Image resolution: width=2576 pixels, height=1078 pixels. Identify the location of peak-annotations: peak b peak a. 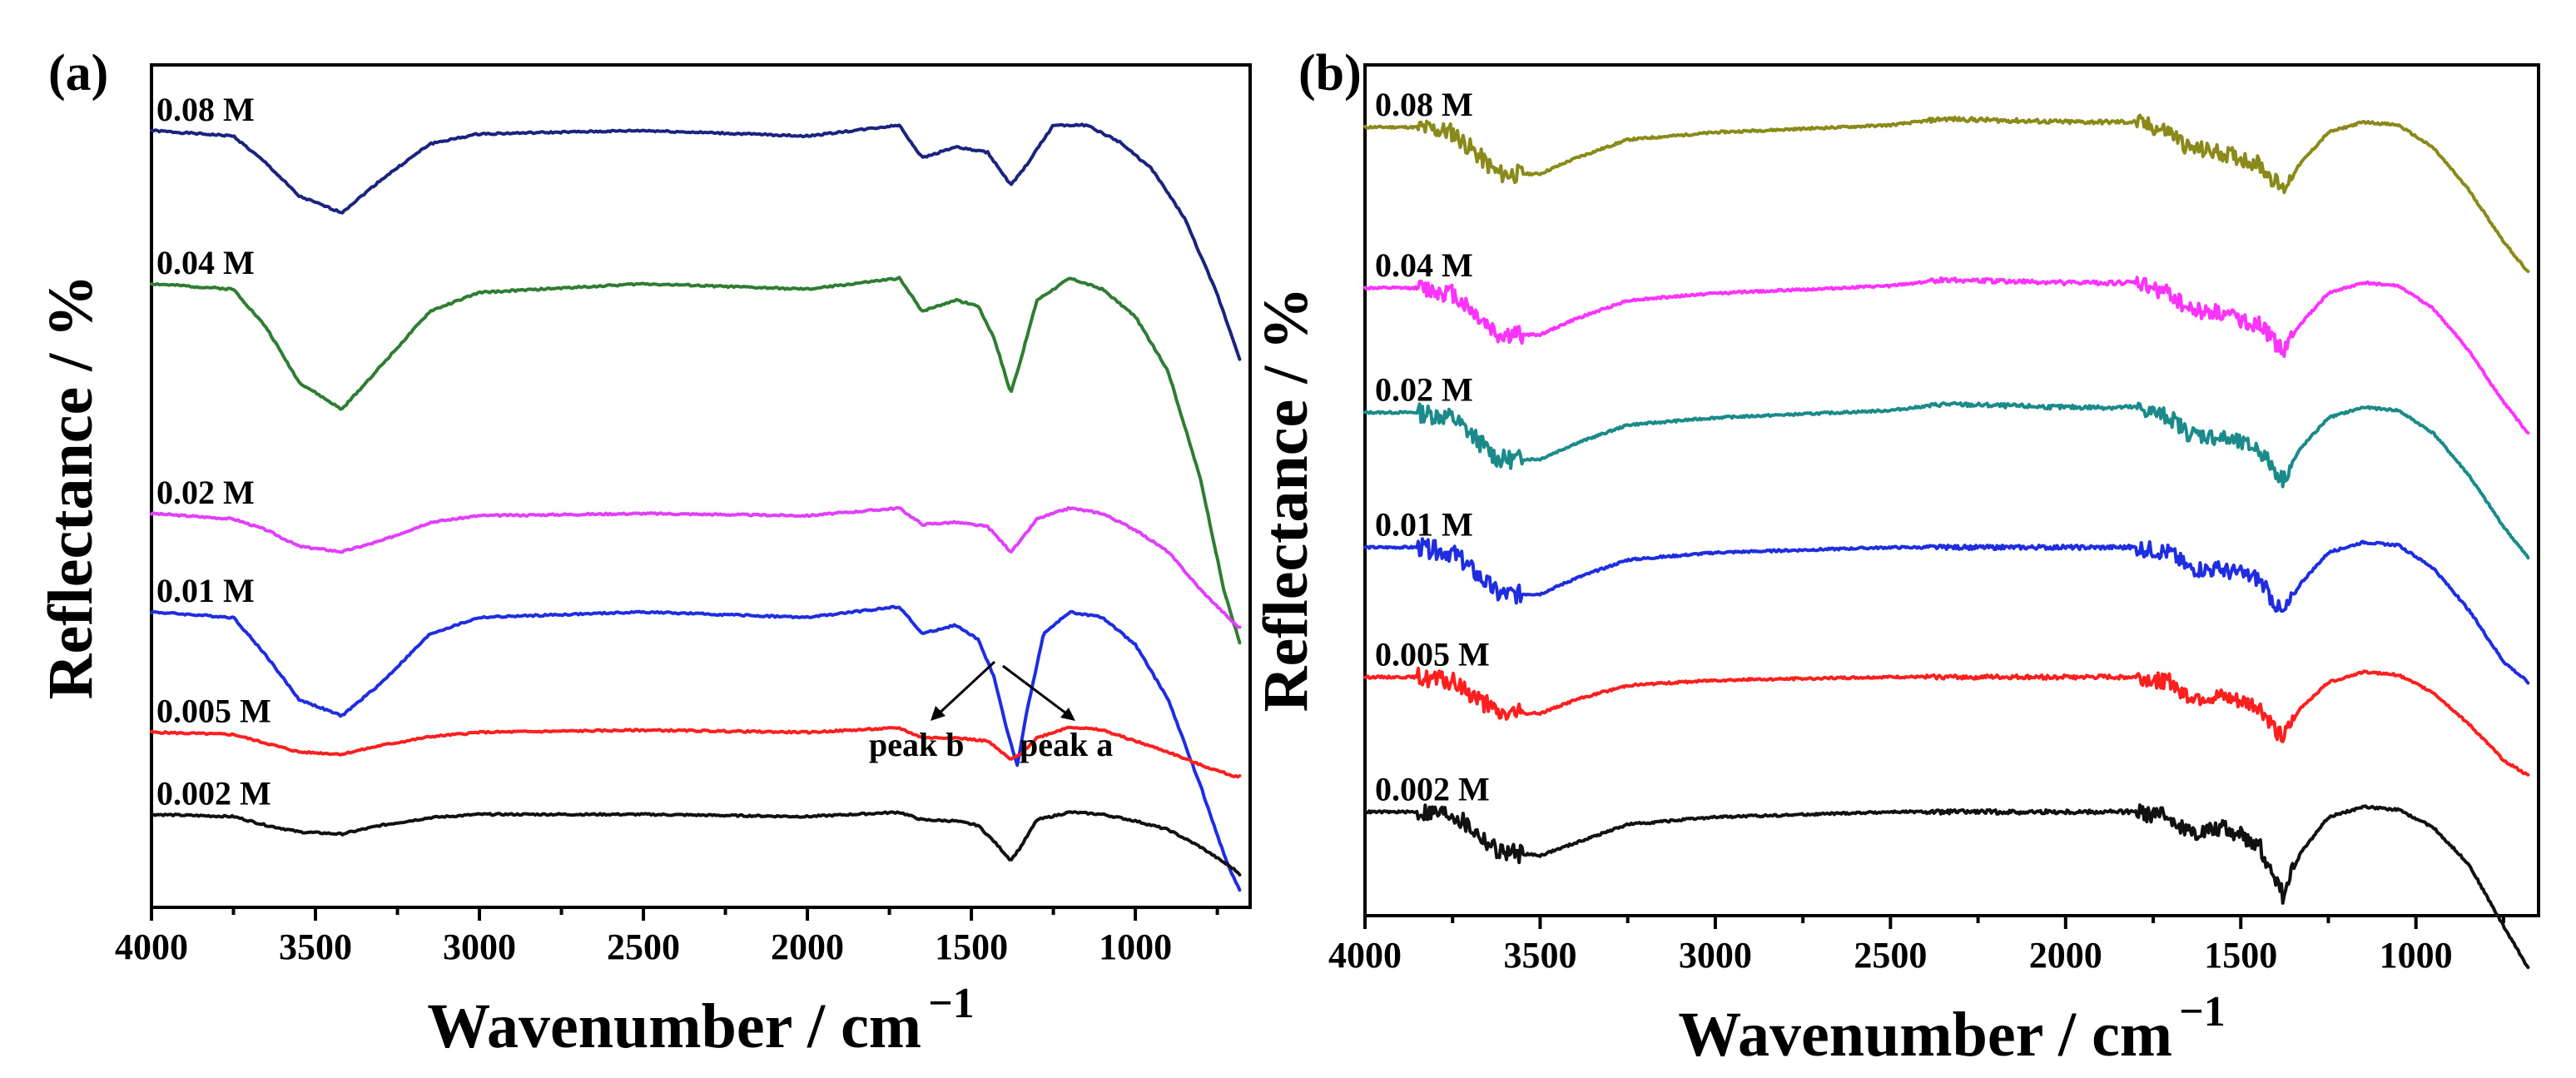
(991, 711).